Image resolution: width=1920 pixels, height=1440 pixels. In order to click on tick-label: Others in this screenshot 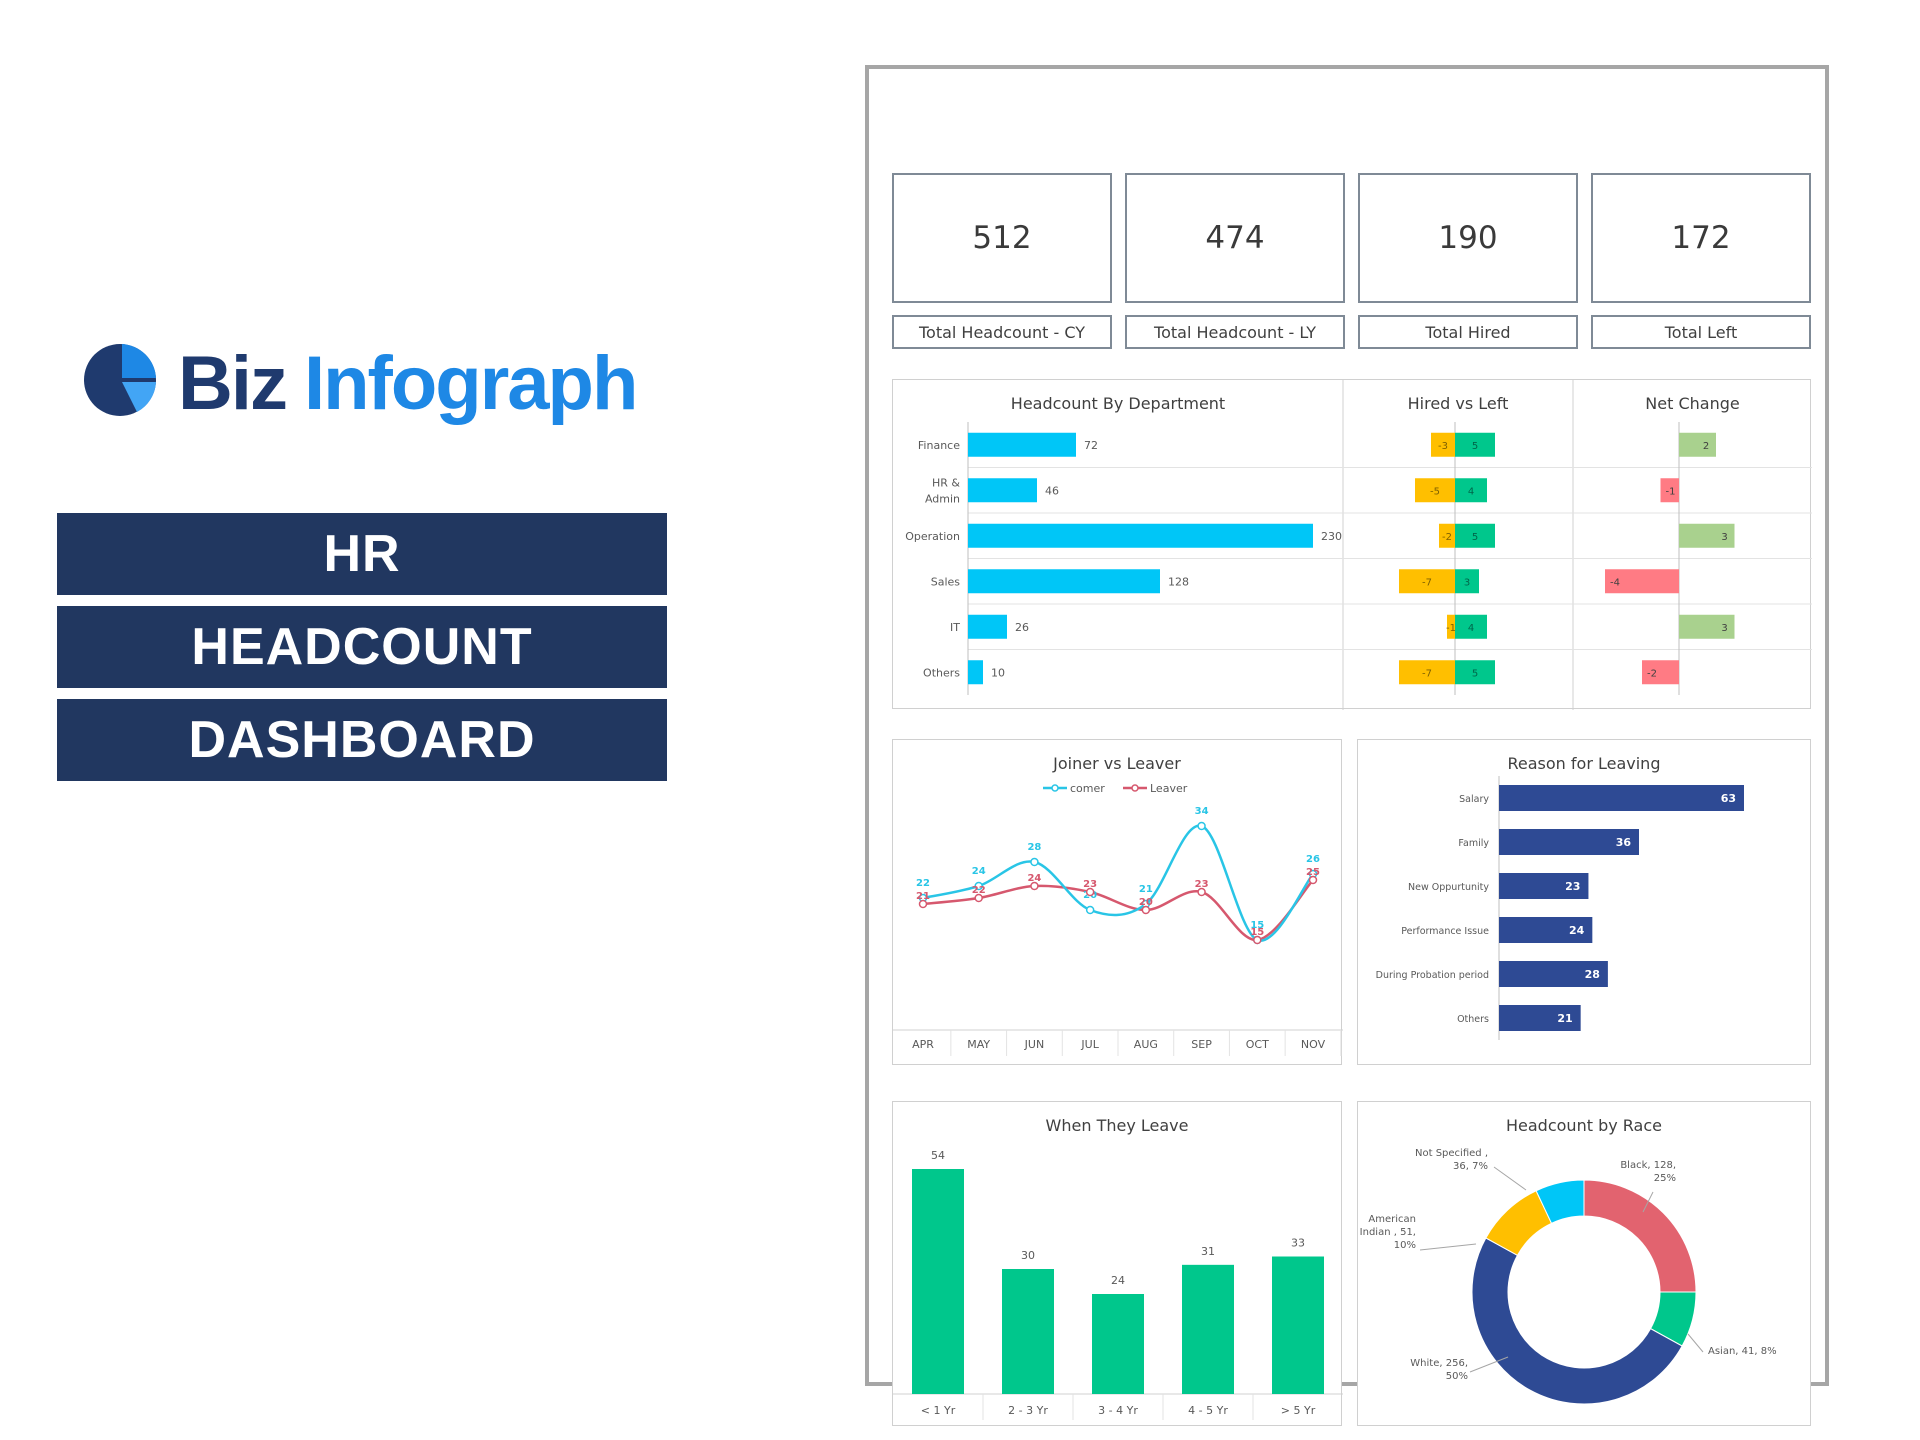, I will do `click(941, 672)`.